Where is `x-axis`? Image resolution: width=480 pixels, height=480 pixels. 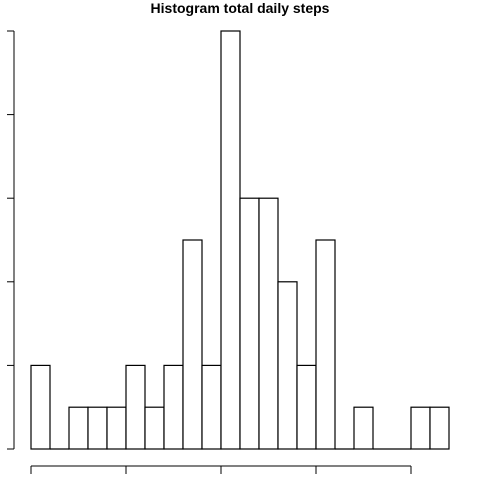 x-axis is located at coordinates (221, 469).